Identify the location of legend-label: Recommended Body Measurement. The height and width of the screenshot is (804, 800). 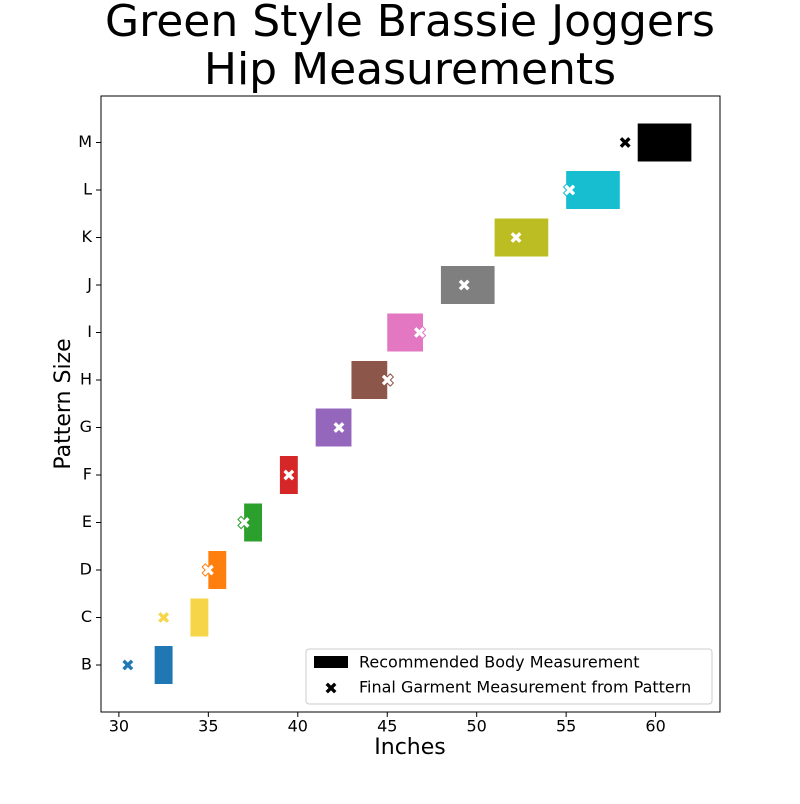
(499, 662).